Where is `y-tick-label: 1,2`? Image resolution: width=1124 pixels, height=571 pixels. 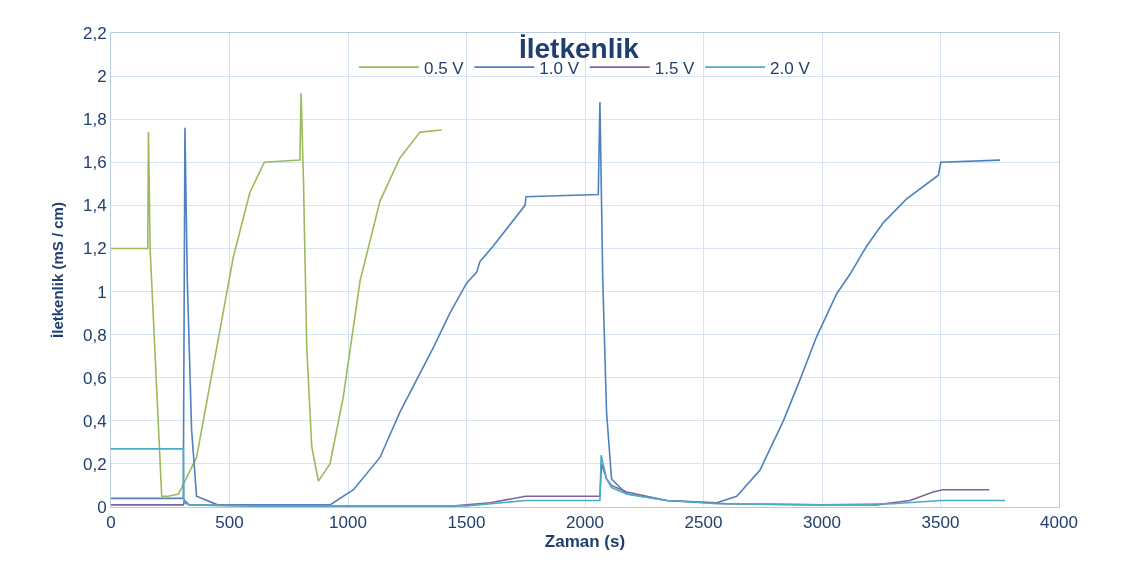
y-tick-label: 1,2 is located at coordinates (94, 249).